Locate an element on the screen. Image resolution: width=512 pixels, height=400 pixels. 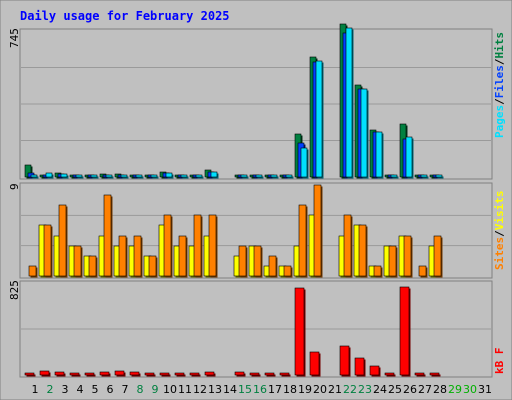
top-panel-legend: Pages/Files/Hits is located at coordinates (499, 85).